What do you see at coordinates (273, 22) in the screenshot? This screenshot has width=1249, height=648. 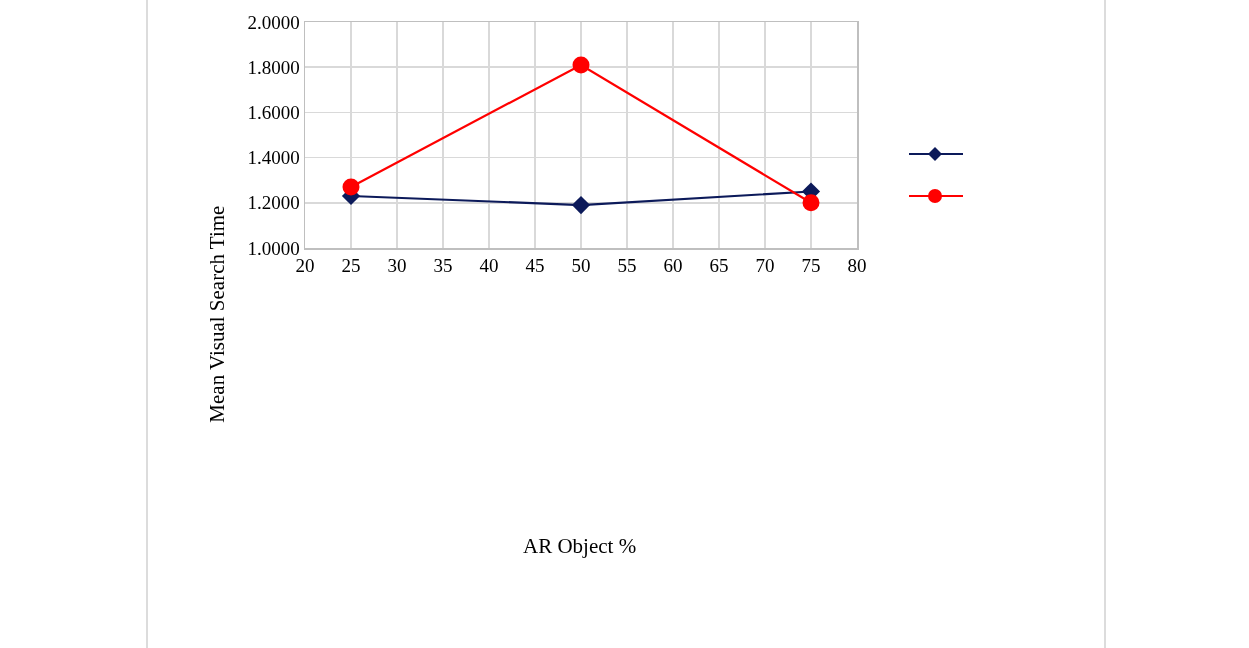 I see `y-tick-label: 2.0000` at bounding box center [273, 22].